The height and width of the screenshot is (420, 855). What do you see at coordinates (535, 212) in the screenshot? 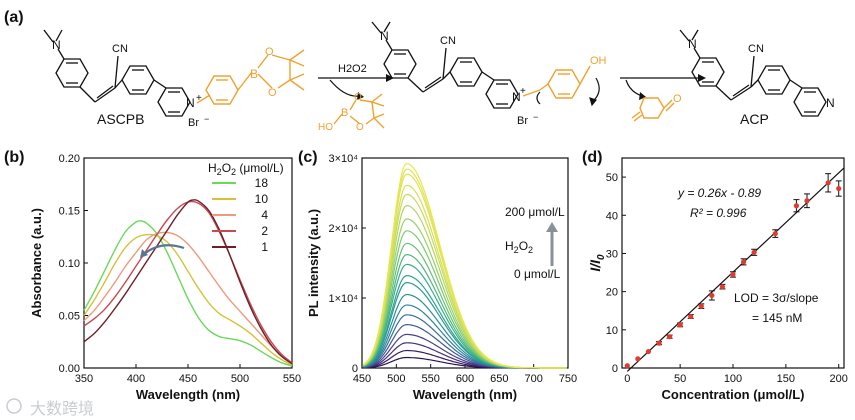
I see `annotation-top-c: 200 μmol/L` at bounding box center [535, 212].